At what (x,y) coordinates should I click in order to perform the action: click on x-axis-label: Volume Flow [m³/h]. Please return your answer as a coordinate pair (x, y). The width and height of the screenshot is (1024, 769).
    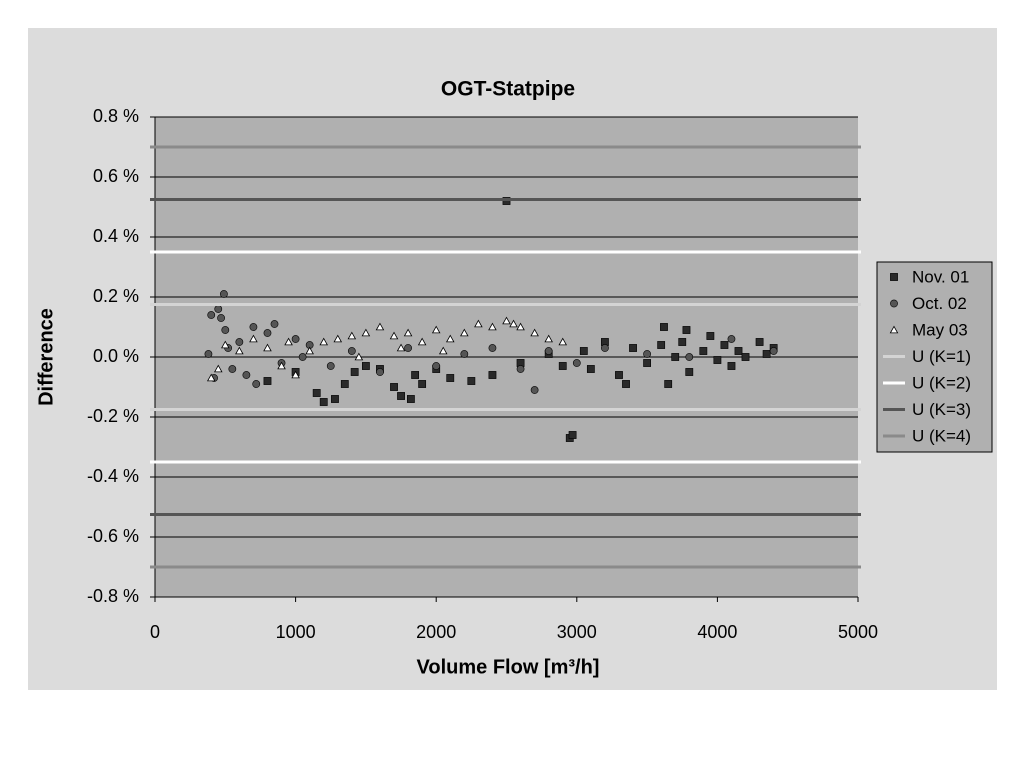
    Looking at the image, I should click on (508, 667).